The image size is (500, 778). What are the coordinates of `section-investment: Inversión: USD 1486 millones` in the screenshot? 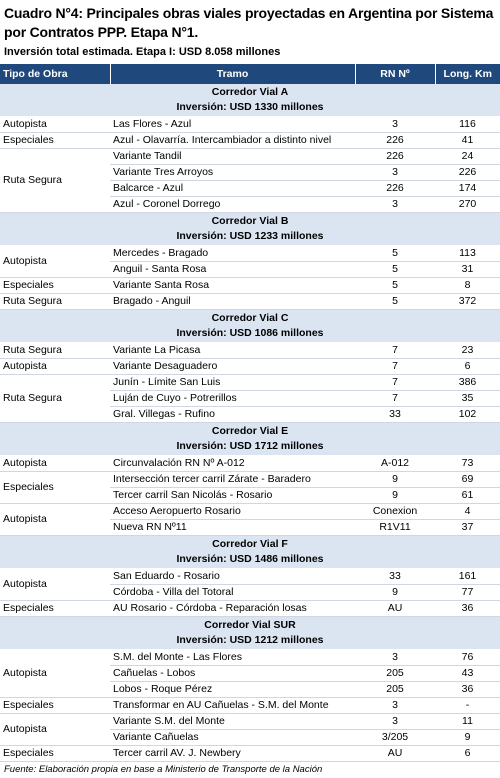 It's located at (250, 559).